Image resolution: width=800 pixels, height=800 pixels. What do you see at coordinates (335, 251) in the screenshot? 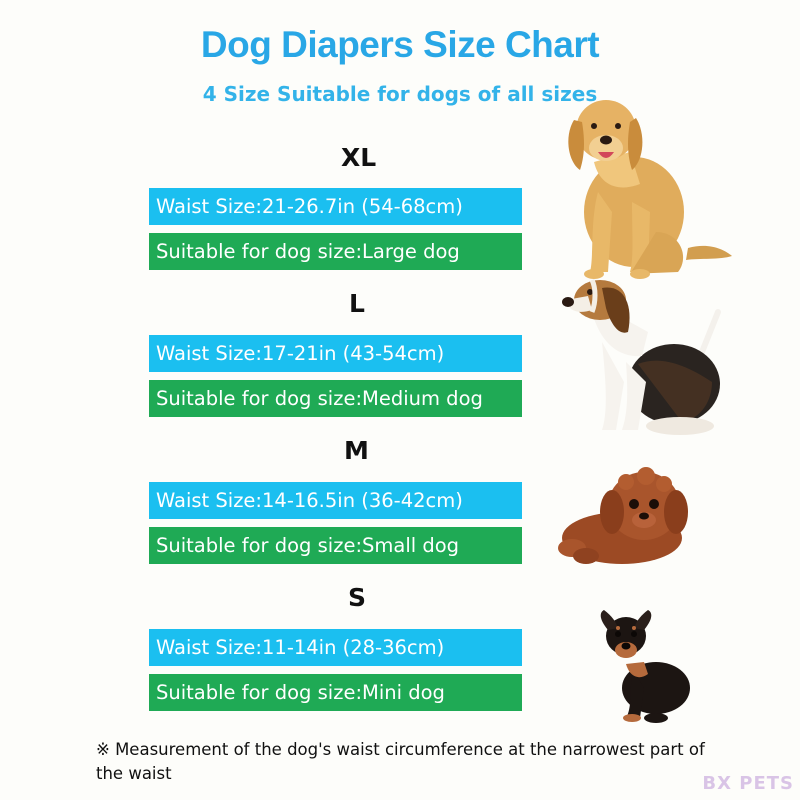
I see `suitable-dog-bar: Suitable for dog size:Large dog` at bounding box center [335, 251].